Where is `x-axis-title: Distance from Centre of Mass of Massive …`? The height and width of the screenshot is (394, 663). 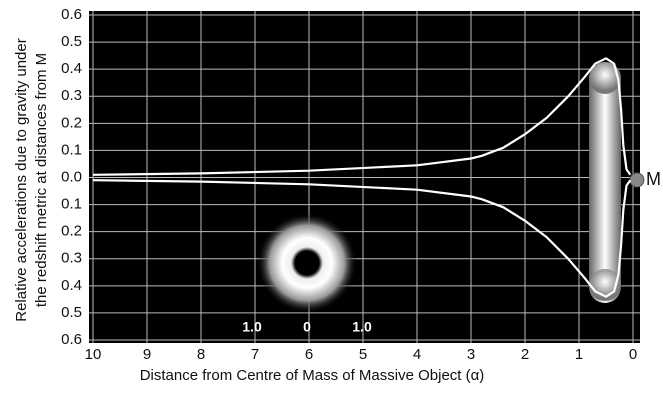
x-axis-title: Distance from Centre of Mass of Massive … is located at coordinates (312, 375).